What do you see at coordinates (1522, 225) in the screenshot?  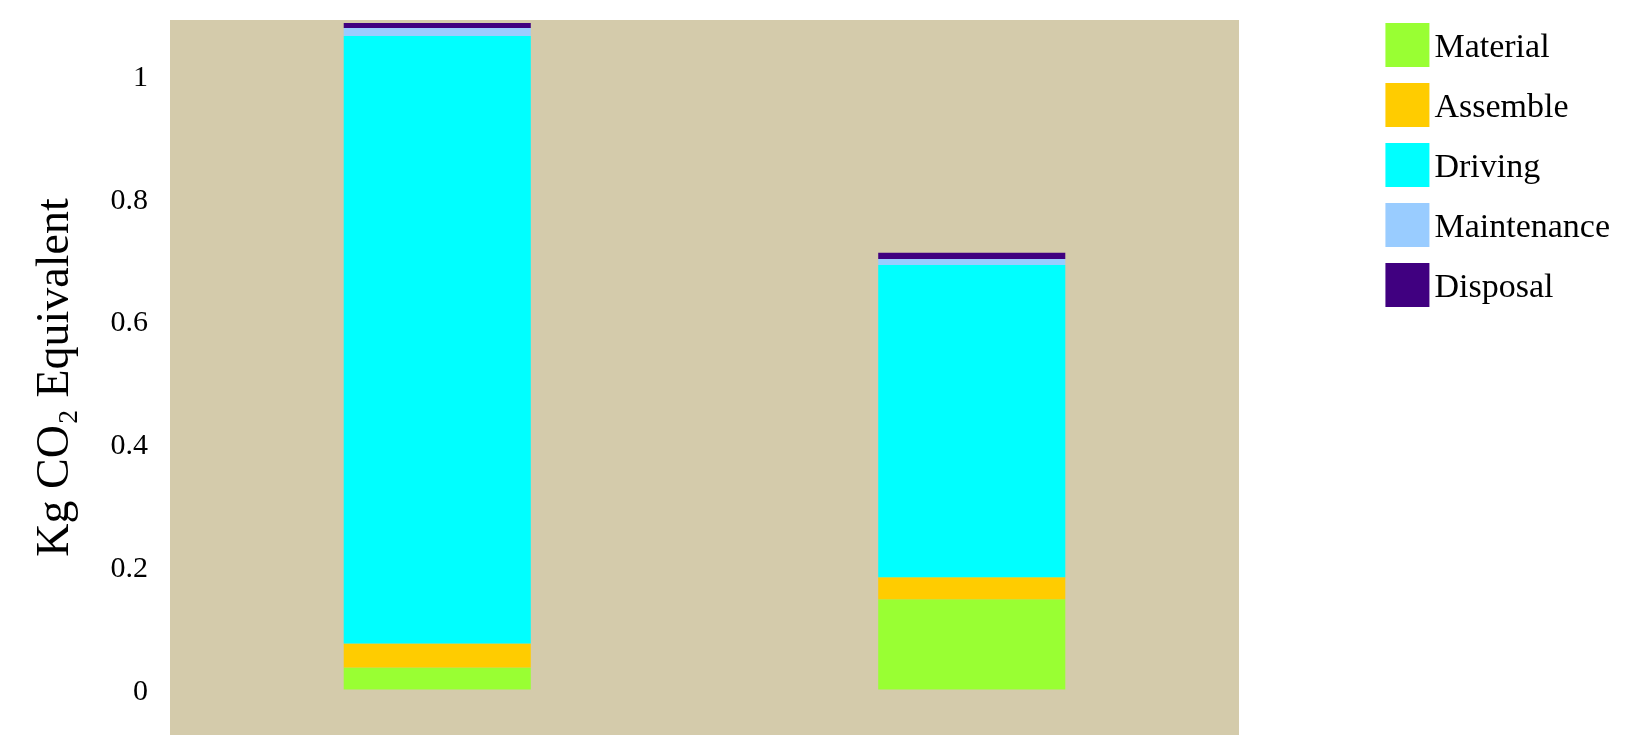 I see `legend-label: Maintenance` at bounding box center [1522, 225].